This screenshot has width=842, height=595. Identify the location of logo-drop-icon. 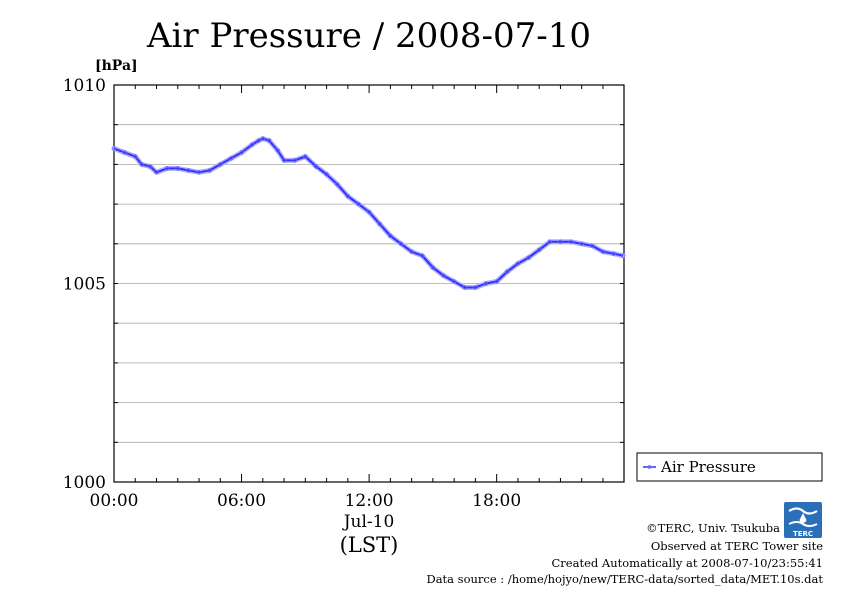
(803, 518).